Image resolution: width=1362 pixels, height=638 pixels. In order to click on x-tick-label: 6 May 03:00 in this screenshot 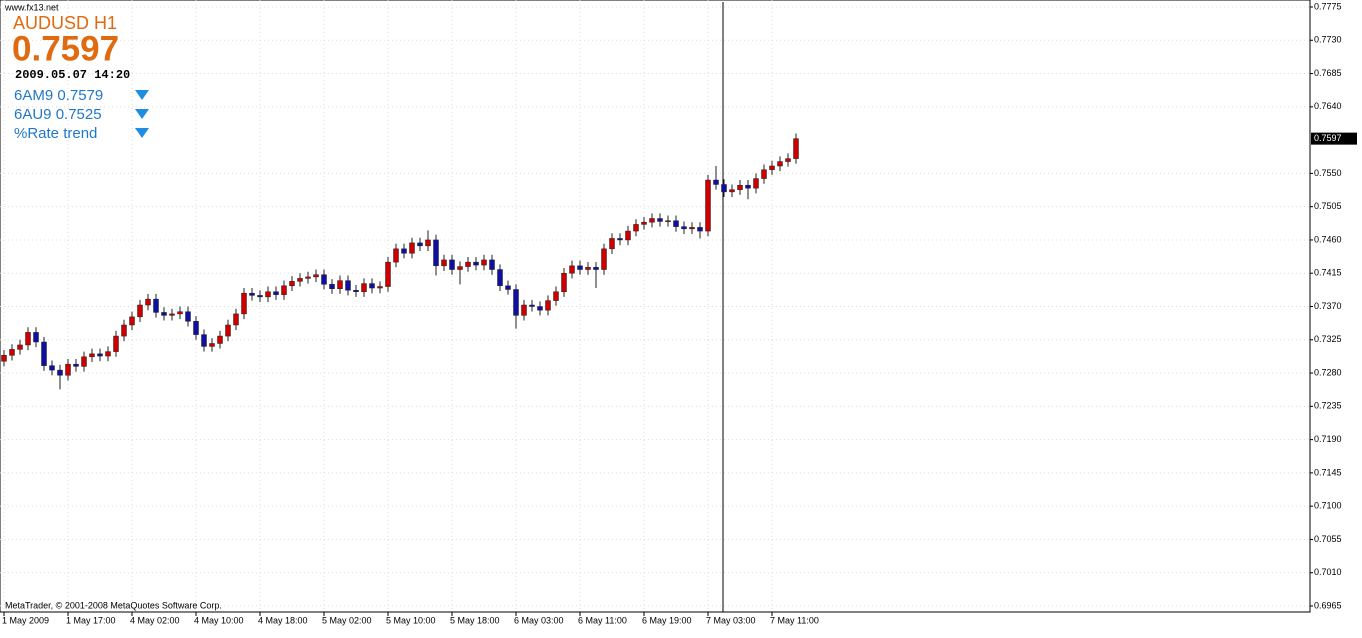, I will do `click(539, 620)`.